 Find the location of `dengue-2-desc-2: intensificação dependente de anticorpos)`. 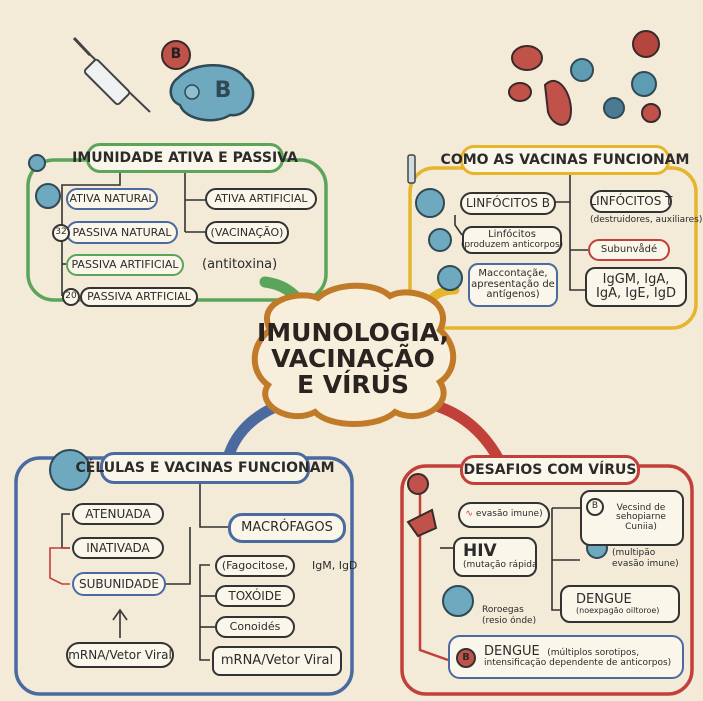

dengue-2-desc-2: intensificação dependente de anticorpos) is located at coordinates (578, 663).